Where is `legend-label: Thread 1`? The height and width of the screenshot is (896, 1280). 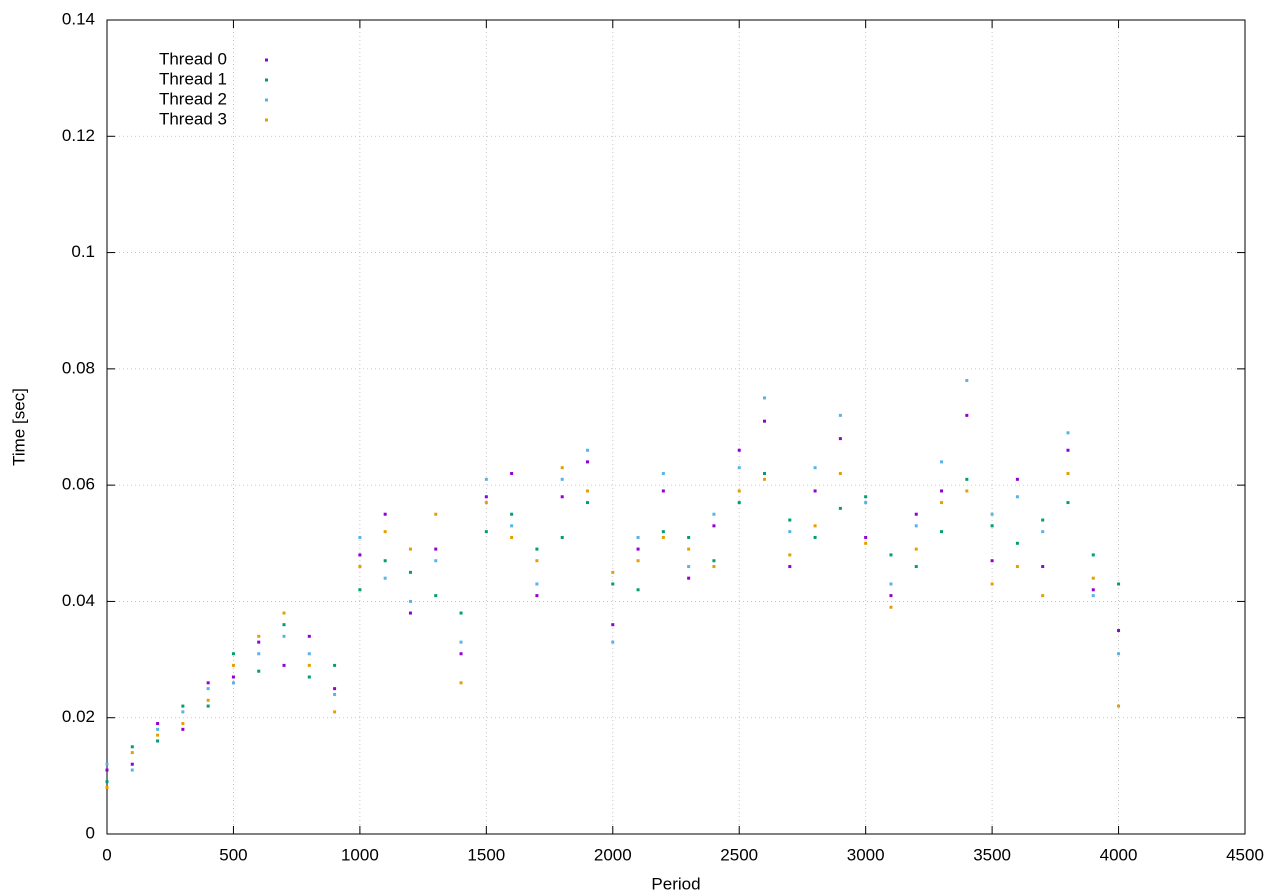
legend-label: Thread 1 is located at coordinates (193, 78).